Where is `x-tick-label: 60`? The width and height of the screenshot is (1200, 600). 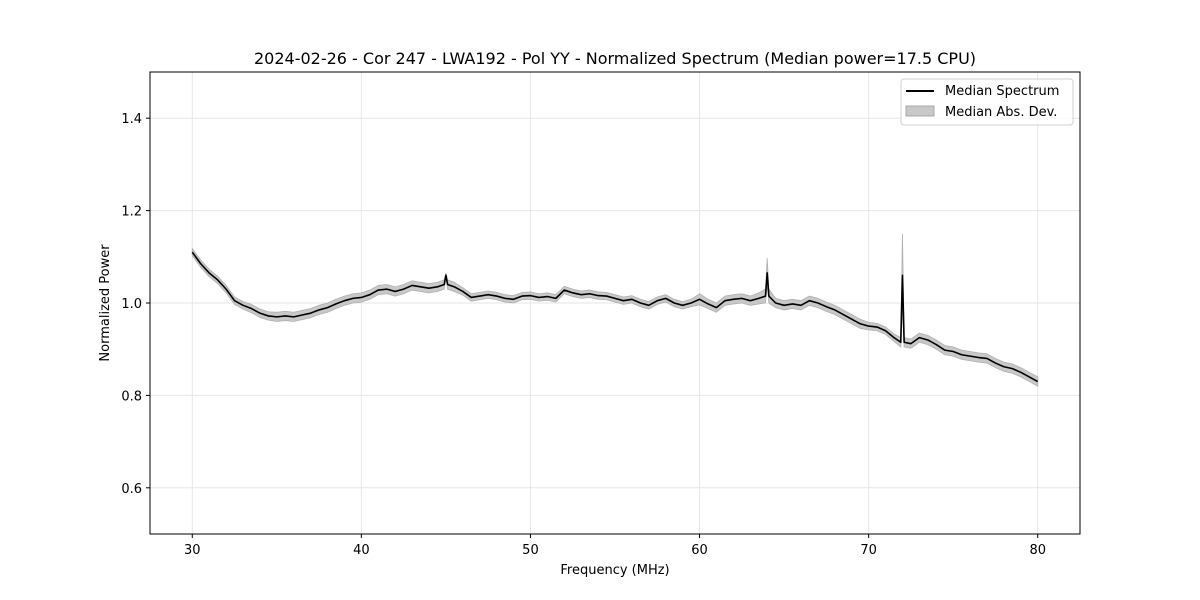
x-tick-label: 60 is located at coordinates (699, 550).